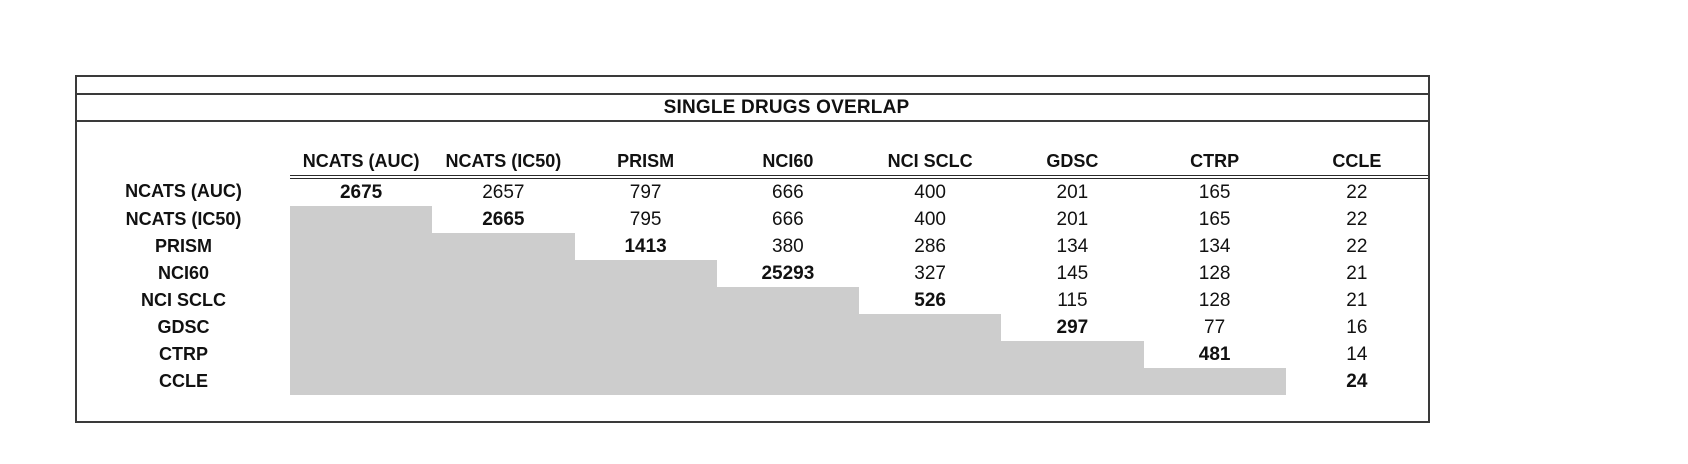 The height and width of the screenshot is (464, 1688). What do you see at coordinates (183, 191) in the screenshot?
I see `row-label-ncats-auc: NCATS (AUC)` at bounding box center [183, 191].